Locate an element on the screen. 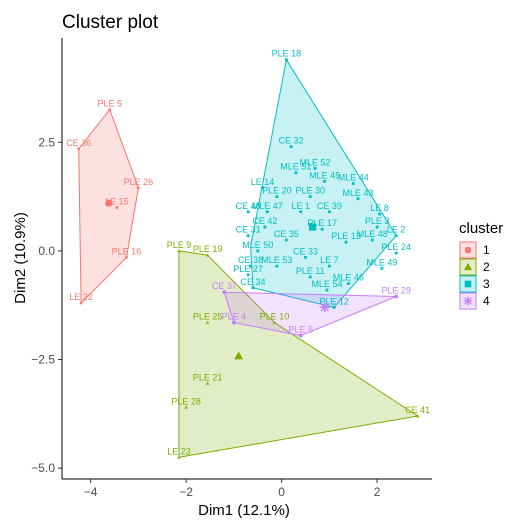 The height and width of the screenshot is (527, 519). cluster-4-point-label: PLE 4 is located at coordinates (234, 317).